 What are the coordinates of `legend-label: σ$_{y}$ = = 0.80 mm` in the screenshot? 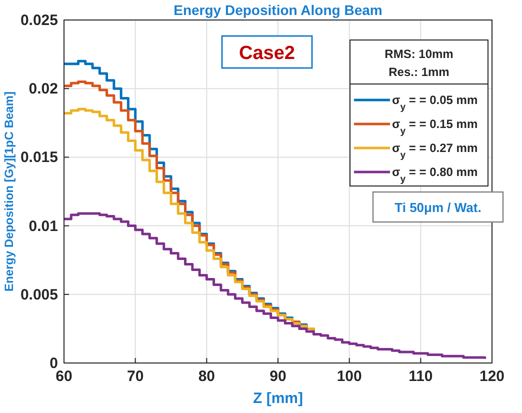 It's located at (435, 174).